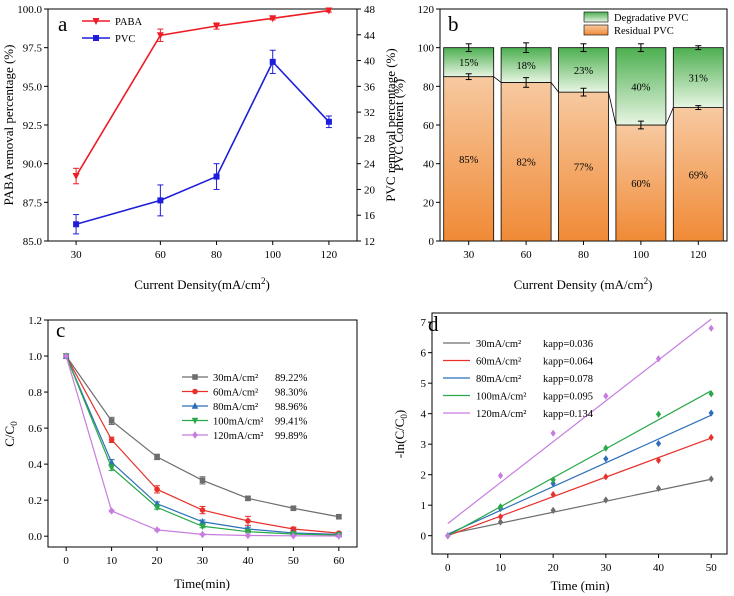  What do you see at coordinates (235, 393) in the screenshot?
I see `panel-c-legend-s2-name: 60mA/cm²` at bounding box center [235, 393].